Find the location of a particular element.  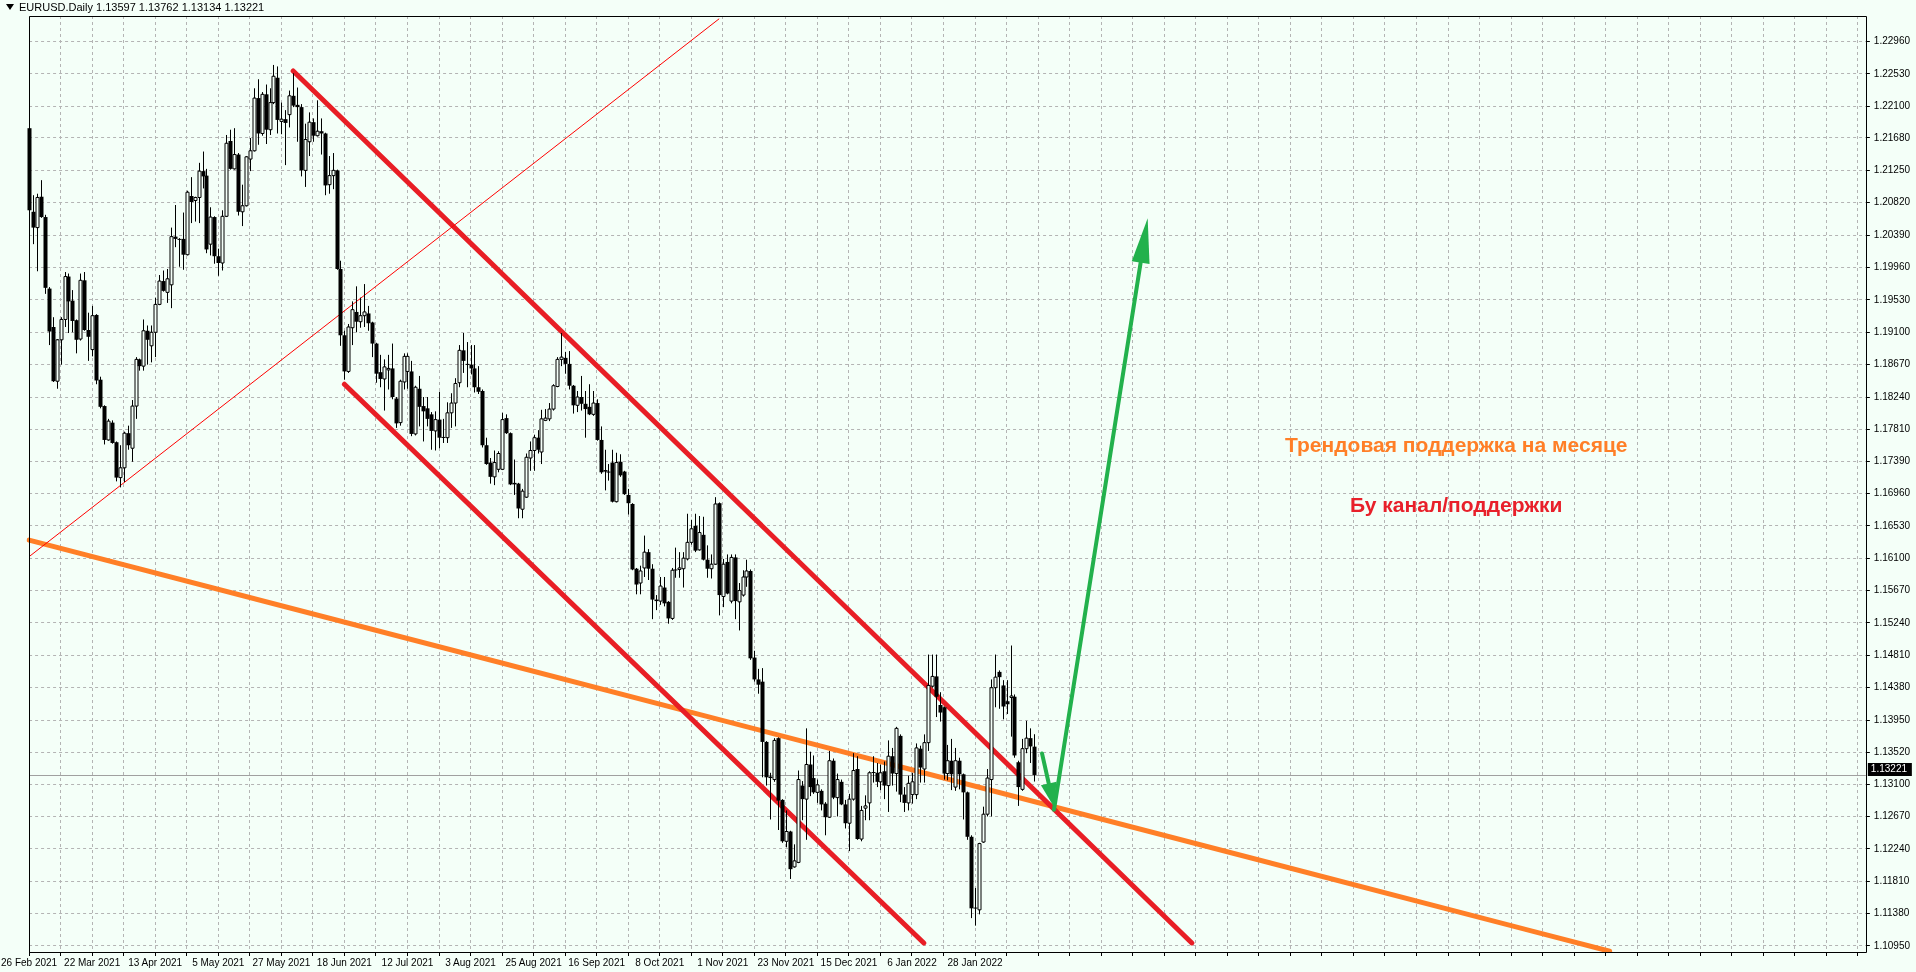

x-tick-label: 5 May 2021 is located at coordinates (218, 962).